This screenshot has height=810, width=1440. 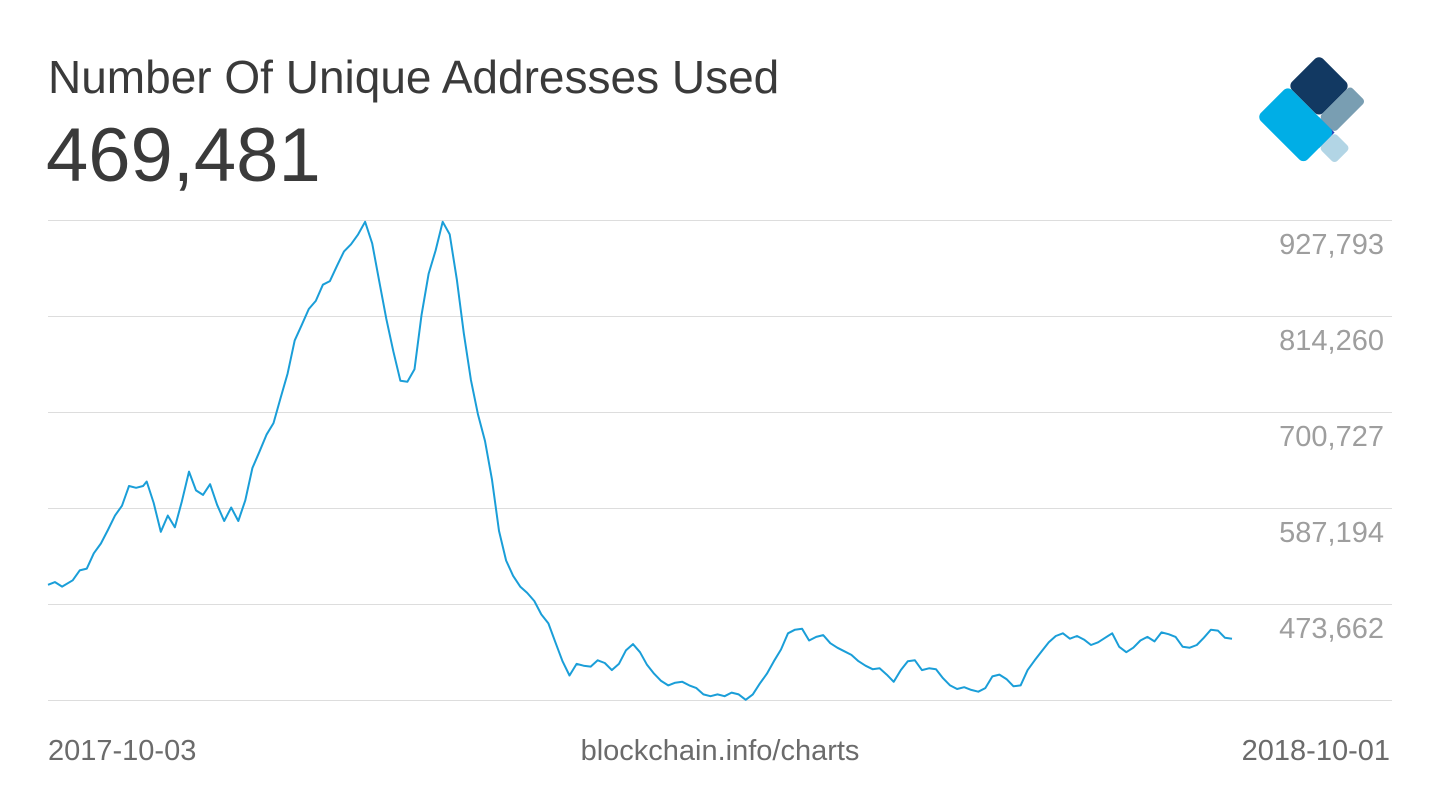 I want to click on current-value: 469,481, so click(x=183, y=155).